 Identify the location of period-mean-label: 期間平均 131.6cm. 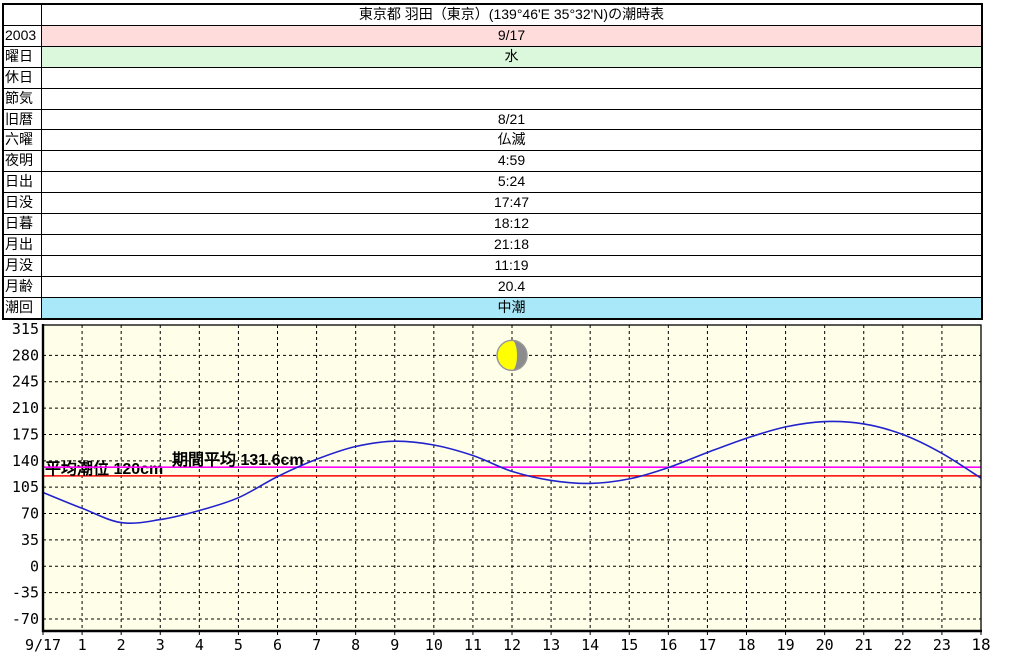
(238, 459).